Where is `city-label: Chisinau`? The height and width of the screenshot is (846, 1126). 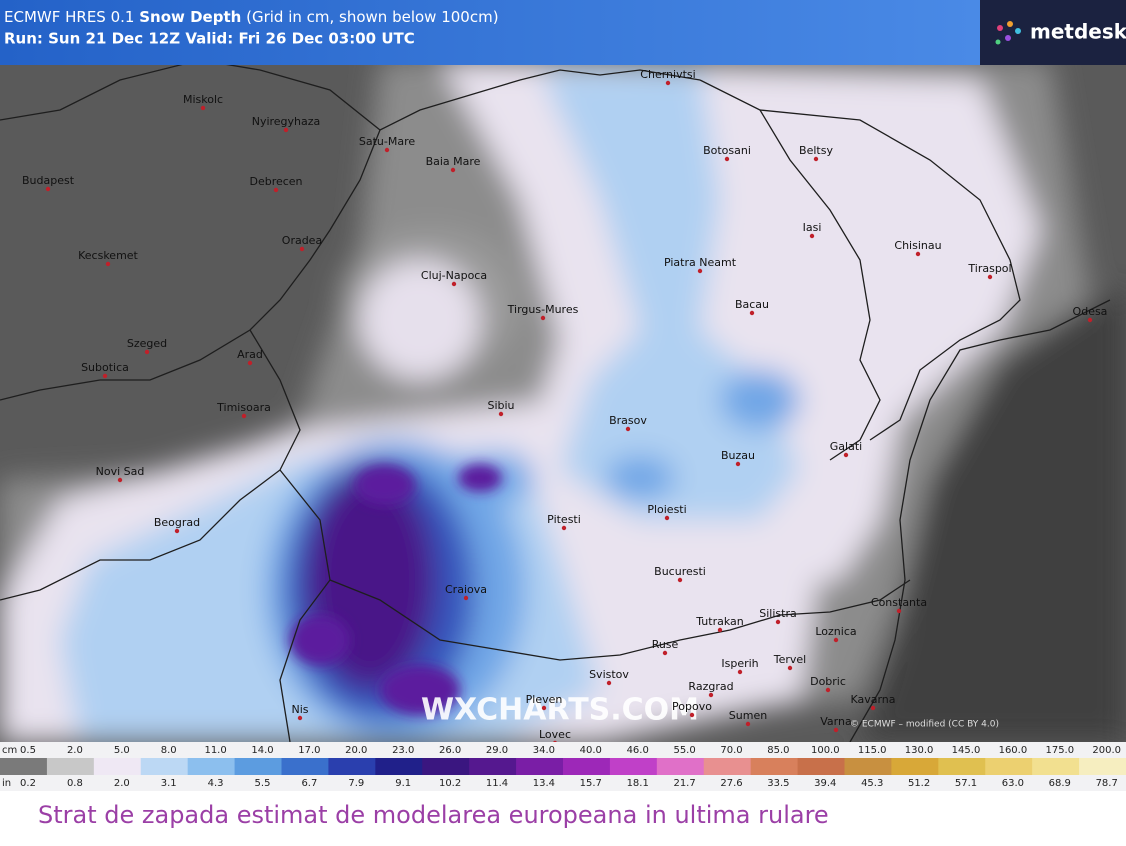
city-label: Chisinau is located at coordinates (917, 245).